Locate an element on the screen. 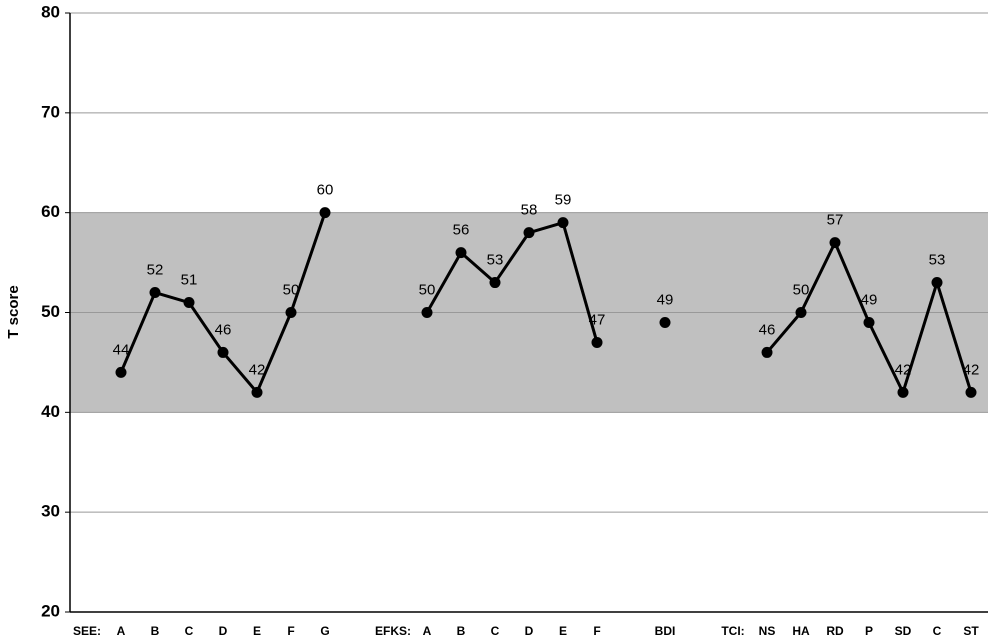 The width and height of the screenshot is (992, 644). data-label: 44 is located at coordinates (121, 349).